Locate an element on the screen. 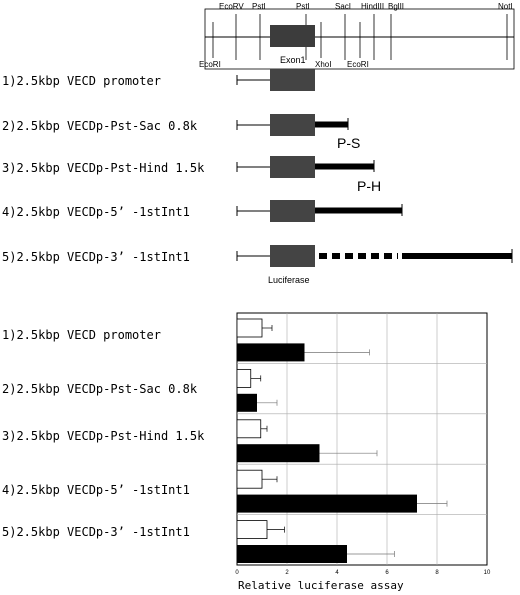 The width and height of the screenshot is (520, 595). construct-3-insert is located at coordinates (344, 166).